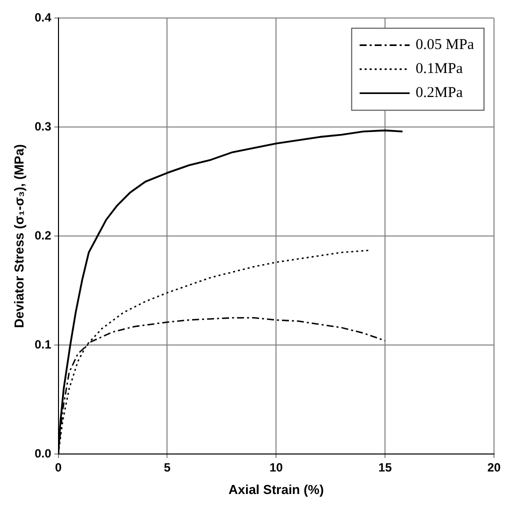 Image resolution: width=516 pixels, height=510 pixels. What do you see at coordinates (43, 17) in the screenshot?
I see `y-tick-label: 0.4` at bounding box center [43, 17].